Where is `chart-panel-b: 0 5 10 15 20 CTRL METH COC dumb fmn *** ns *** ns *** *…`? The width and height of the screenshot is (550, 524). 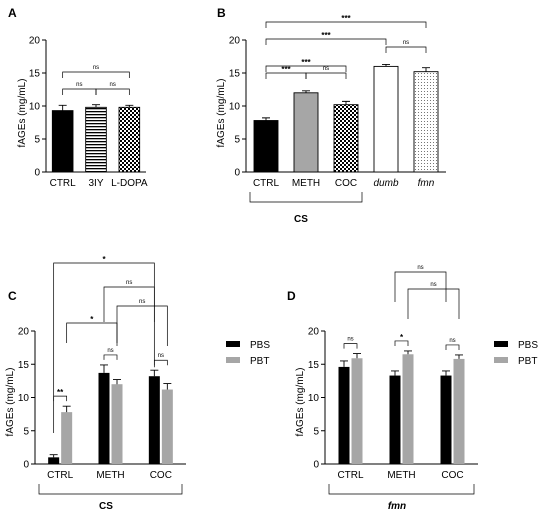 chart-panel-b: 0 5 10 15 20 CTRL METH COC dumb fmn *** ns *** ns *** *… is located at coordinates (337, 108).